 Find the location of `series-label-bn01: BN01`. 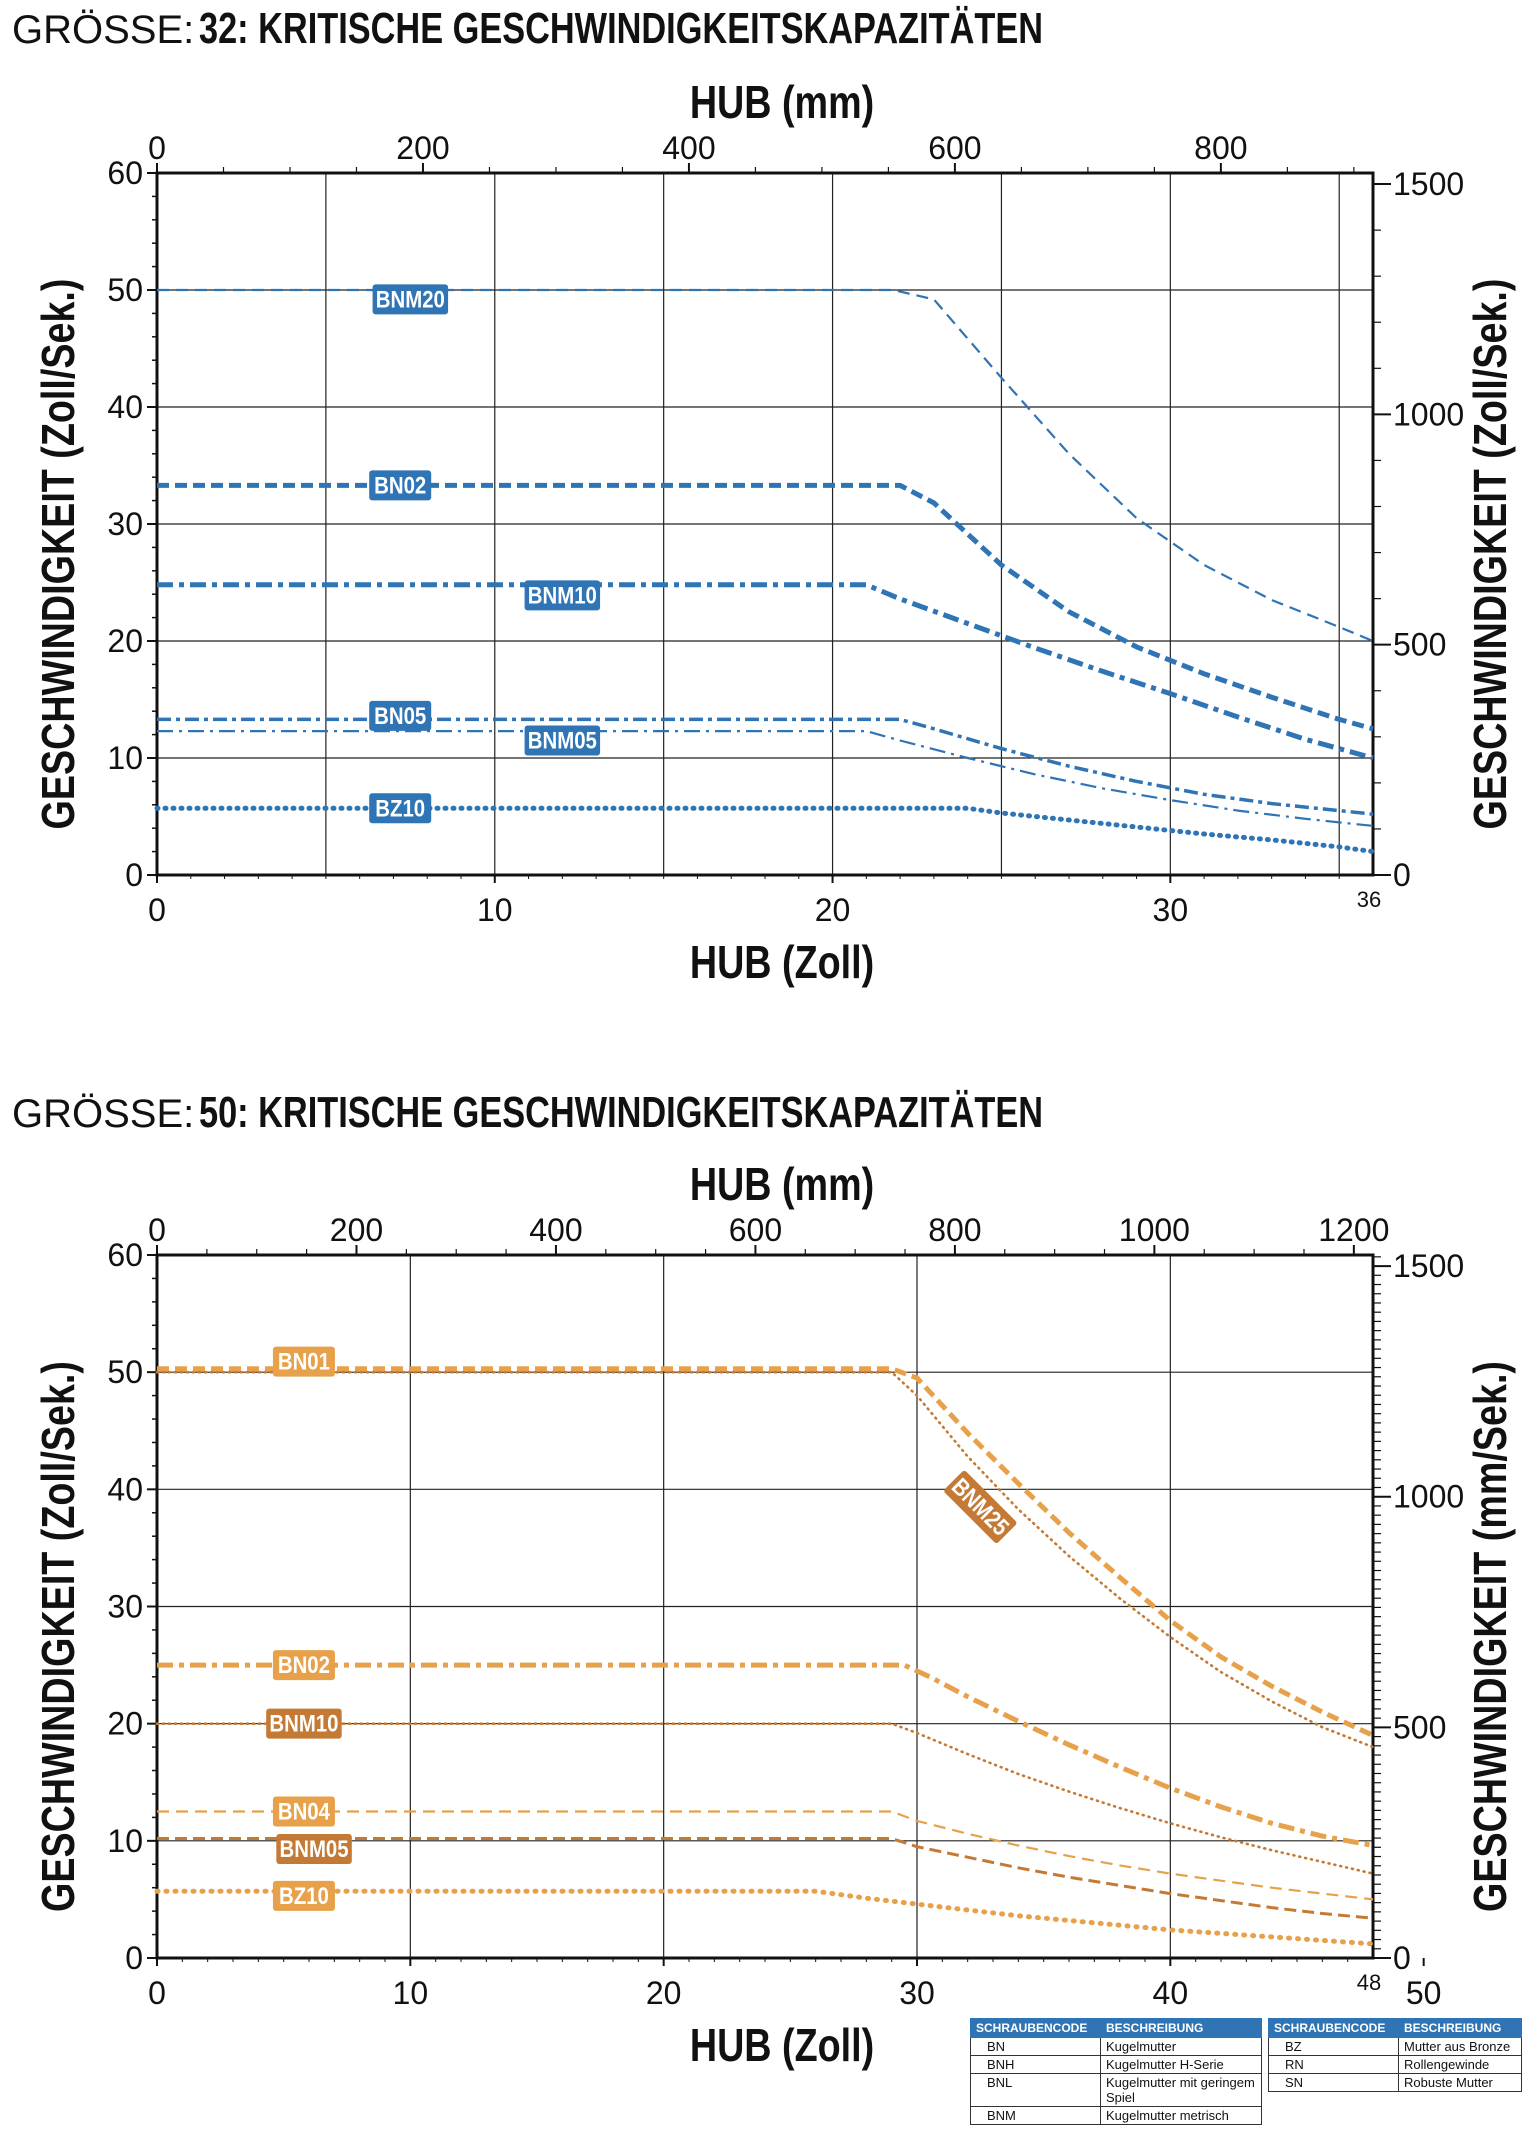

series-label-bn01: BN01 is located at coordinates (303, 1361).